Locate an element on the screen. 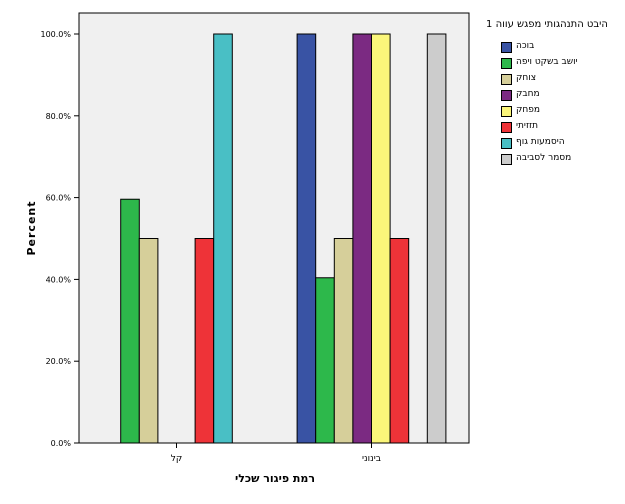 The height and width of the screenshot is (504, 625). x-tick-label: בינוני is located at coordinates (371, 459).